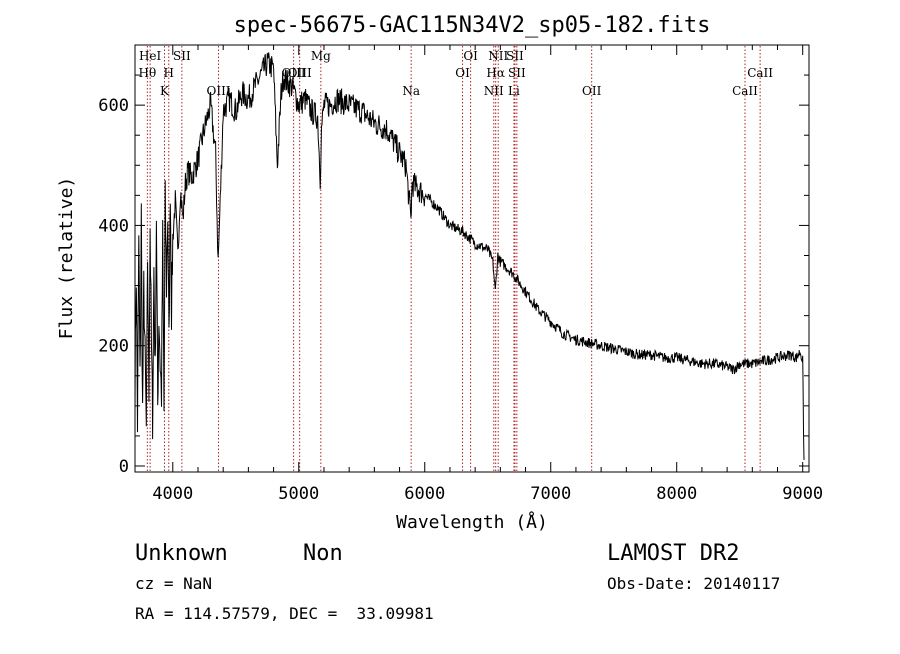  What do you see at coordinates (470, 56) in the screenshot?
I see `marker-label-11: OI` at bounding box center [470, 56].